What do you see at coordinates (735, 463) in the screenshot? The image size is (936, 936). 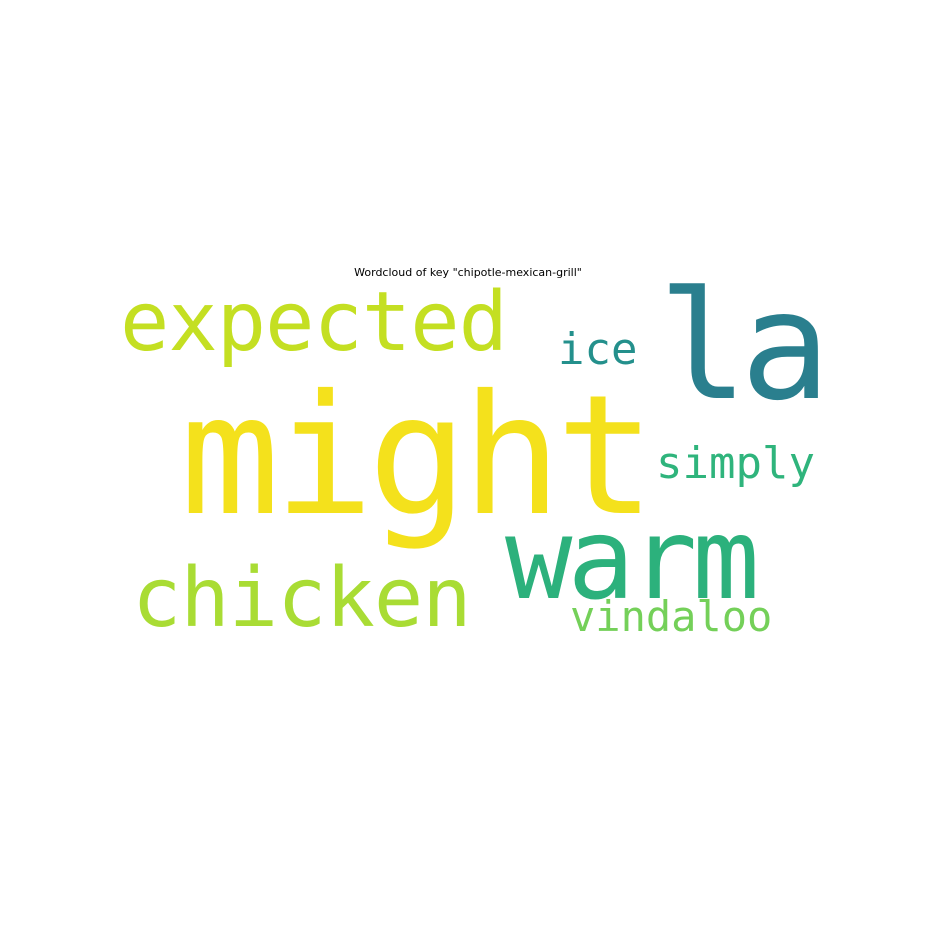 I see `word-simply: simply` at bounding box center [735, 463].